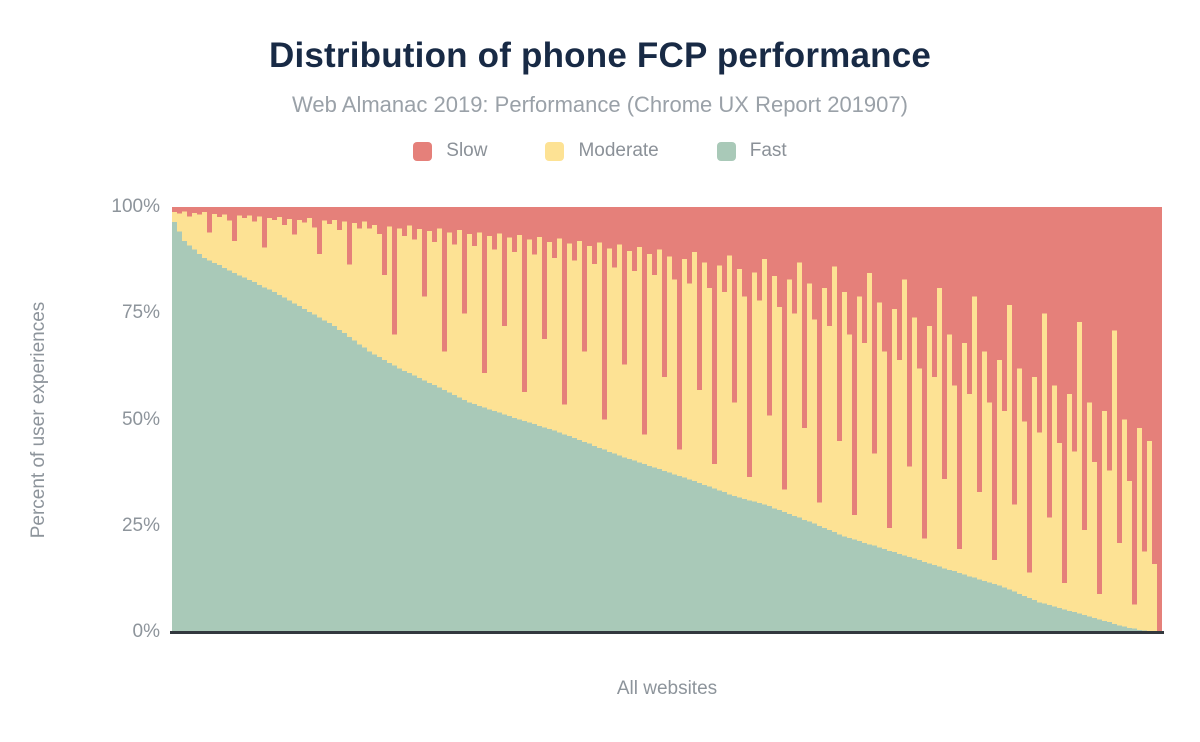  What do you see at coordinates (135, 206) in the screenshot?
I see `y-tick-label-100: 100%` at bounding box center [135, 206].